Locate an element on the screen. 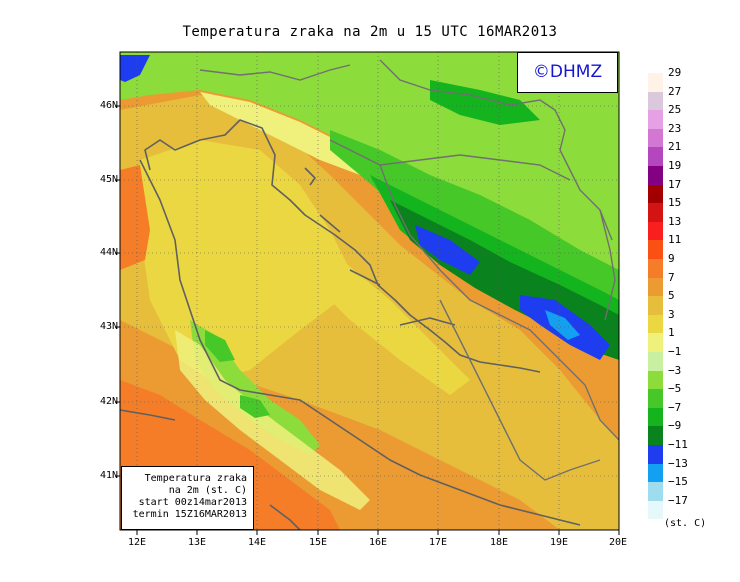  lon-label-16e: 16E is located at coordinates (378, 542).